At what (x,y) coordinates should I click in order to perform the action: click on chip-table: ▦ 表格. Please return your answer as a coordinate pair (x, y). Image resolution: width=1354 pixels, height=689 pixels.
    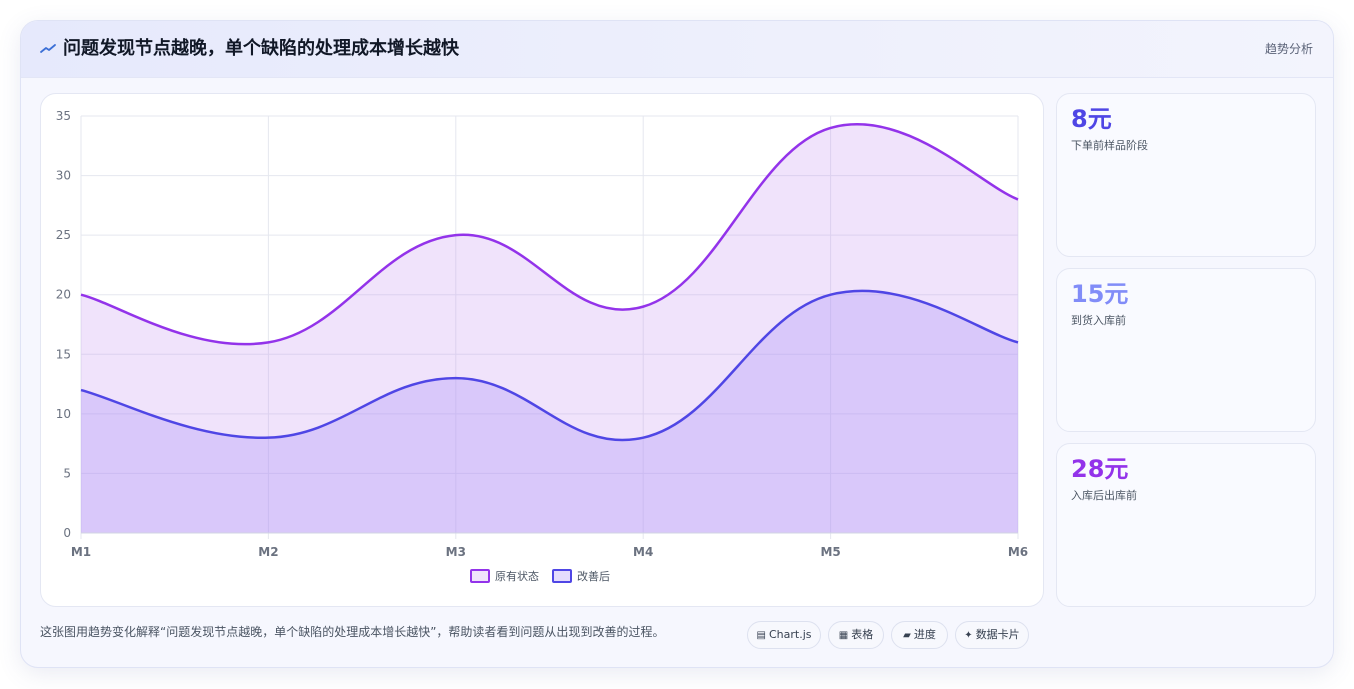
    Looking at the image, I should click on (856, 635).